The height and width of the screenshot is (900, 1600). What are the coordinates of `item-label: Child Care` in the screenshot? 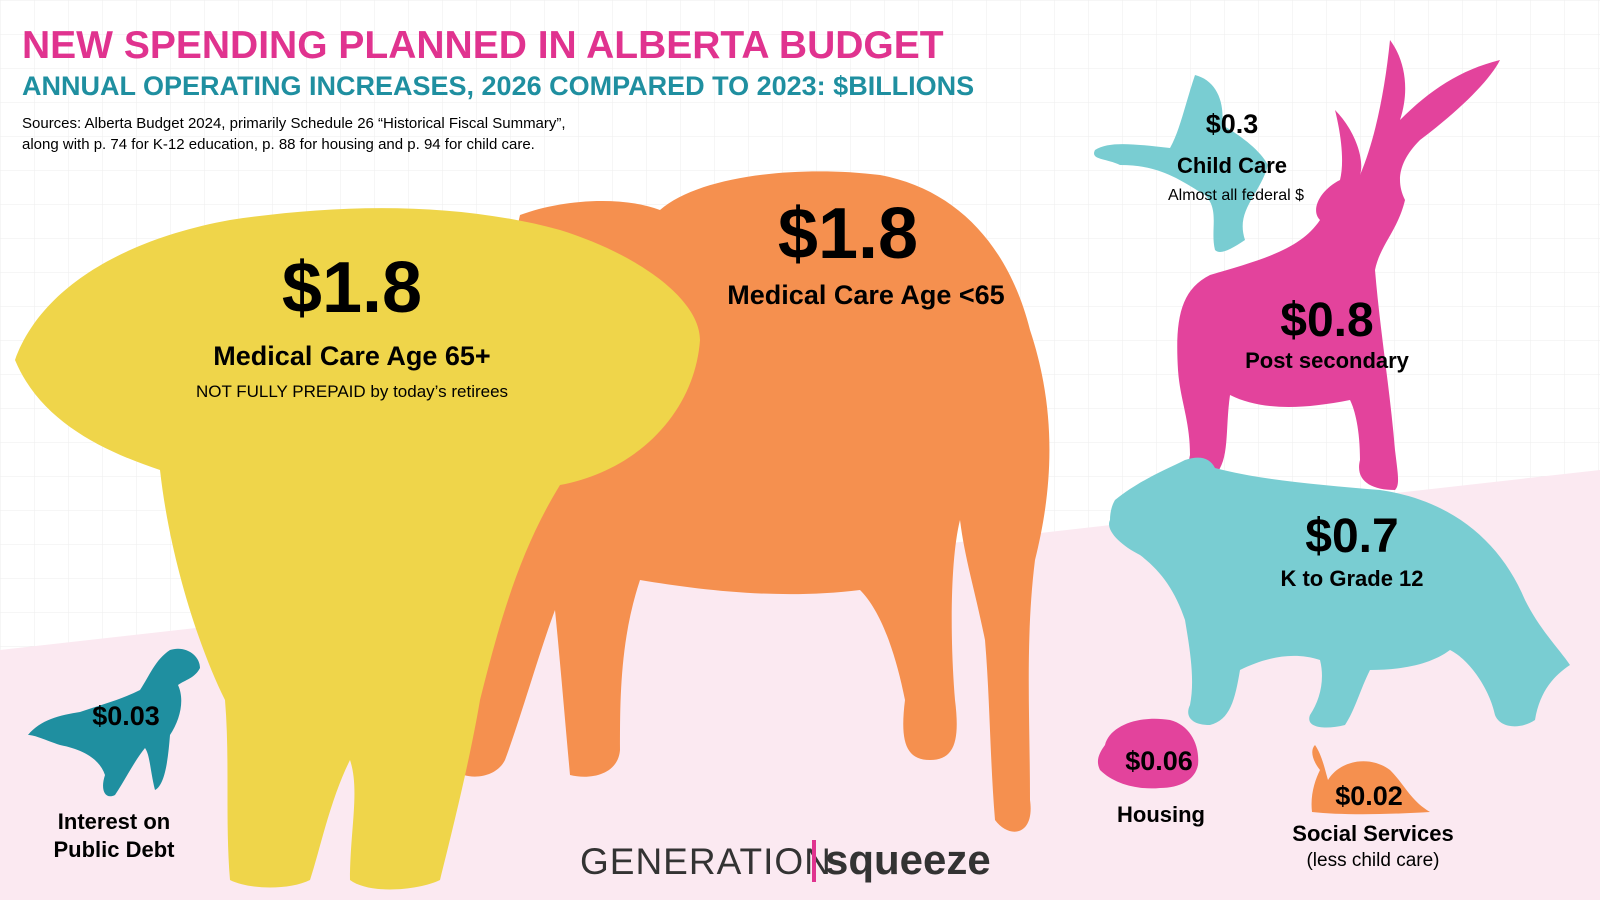 It's located at (1232, 165).